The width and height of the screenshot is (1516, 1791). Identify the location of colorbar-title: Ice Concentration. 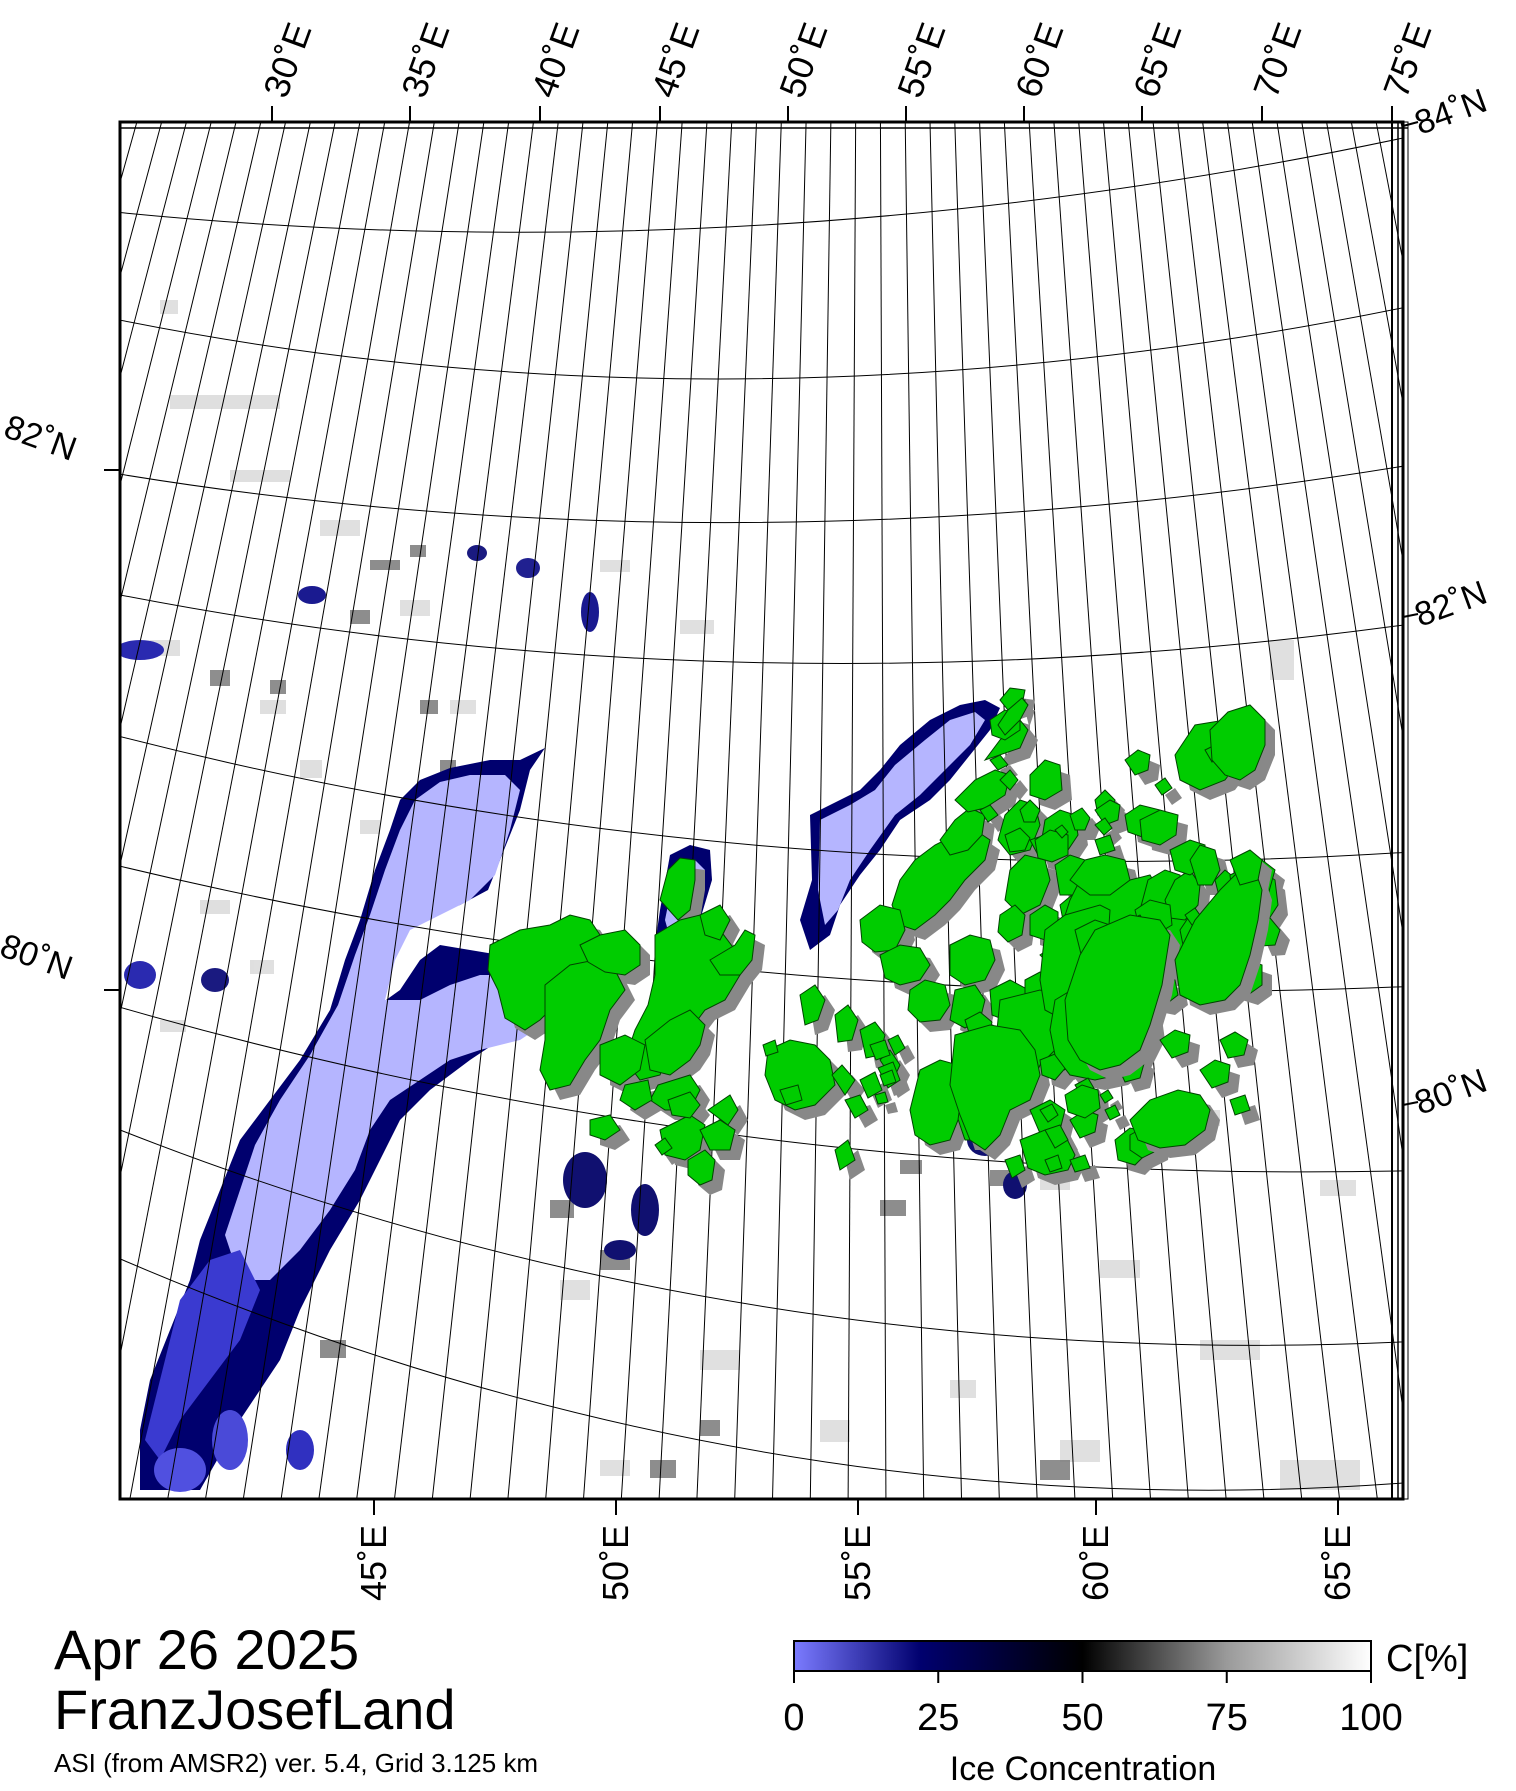
(1083, 1769).